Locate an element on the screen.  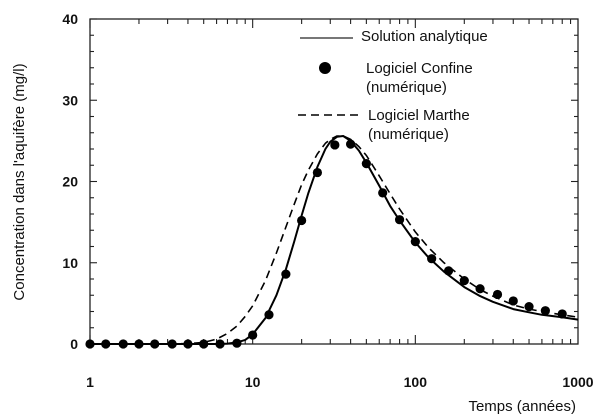
legend-label-analytique: Solution analytique is located at coordinates (424, 36).